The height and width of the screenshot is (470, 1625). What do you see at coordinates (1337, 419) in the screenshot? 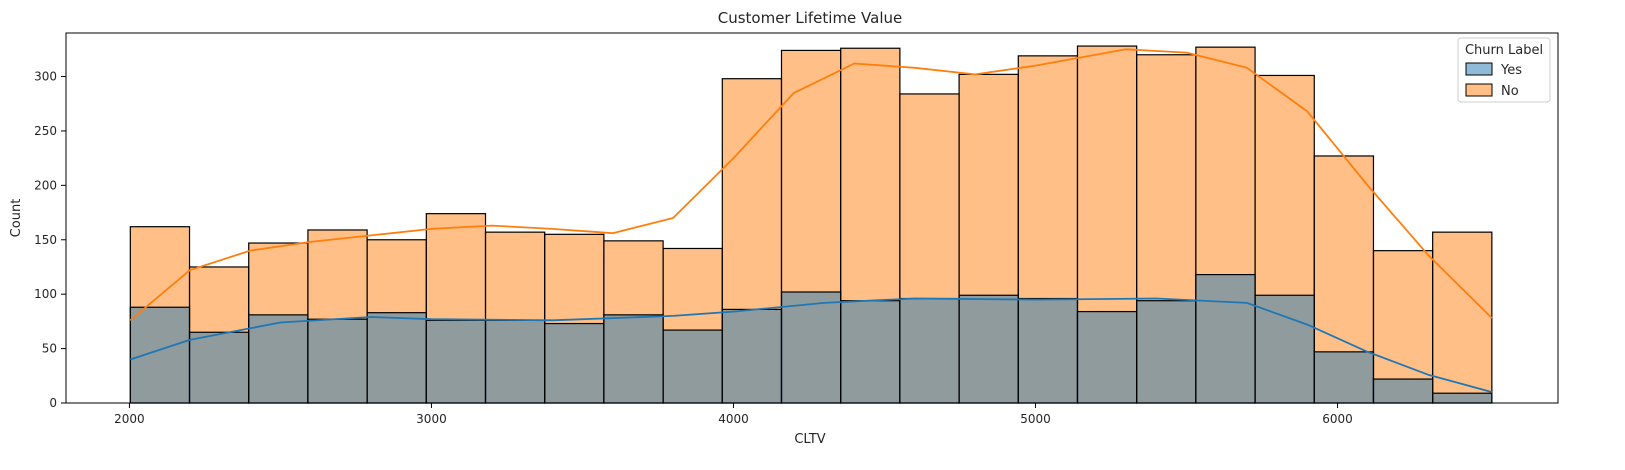
I see `x-tick-label: 6000` at bounding box center [1337, 419].